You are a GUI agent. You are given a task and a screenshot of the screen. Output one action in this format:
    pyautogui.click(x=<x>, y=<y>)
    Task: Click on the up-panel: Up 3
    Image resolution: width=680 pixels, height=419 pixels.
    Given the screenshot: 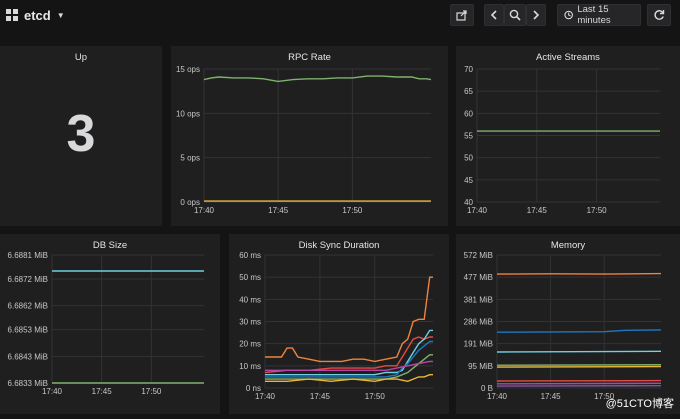 What is the action you would take?
    pyautogui.click(x=81, y=136)
    